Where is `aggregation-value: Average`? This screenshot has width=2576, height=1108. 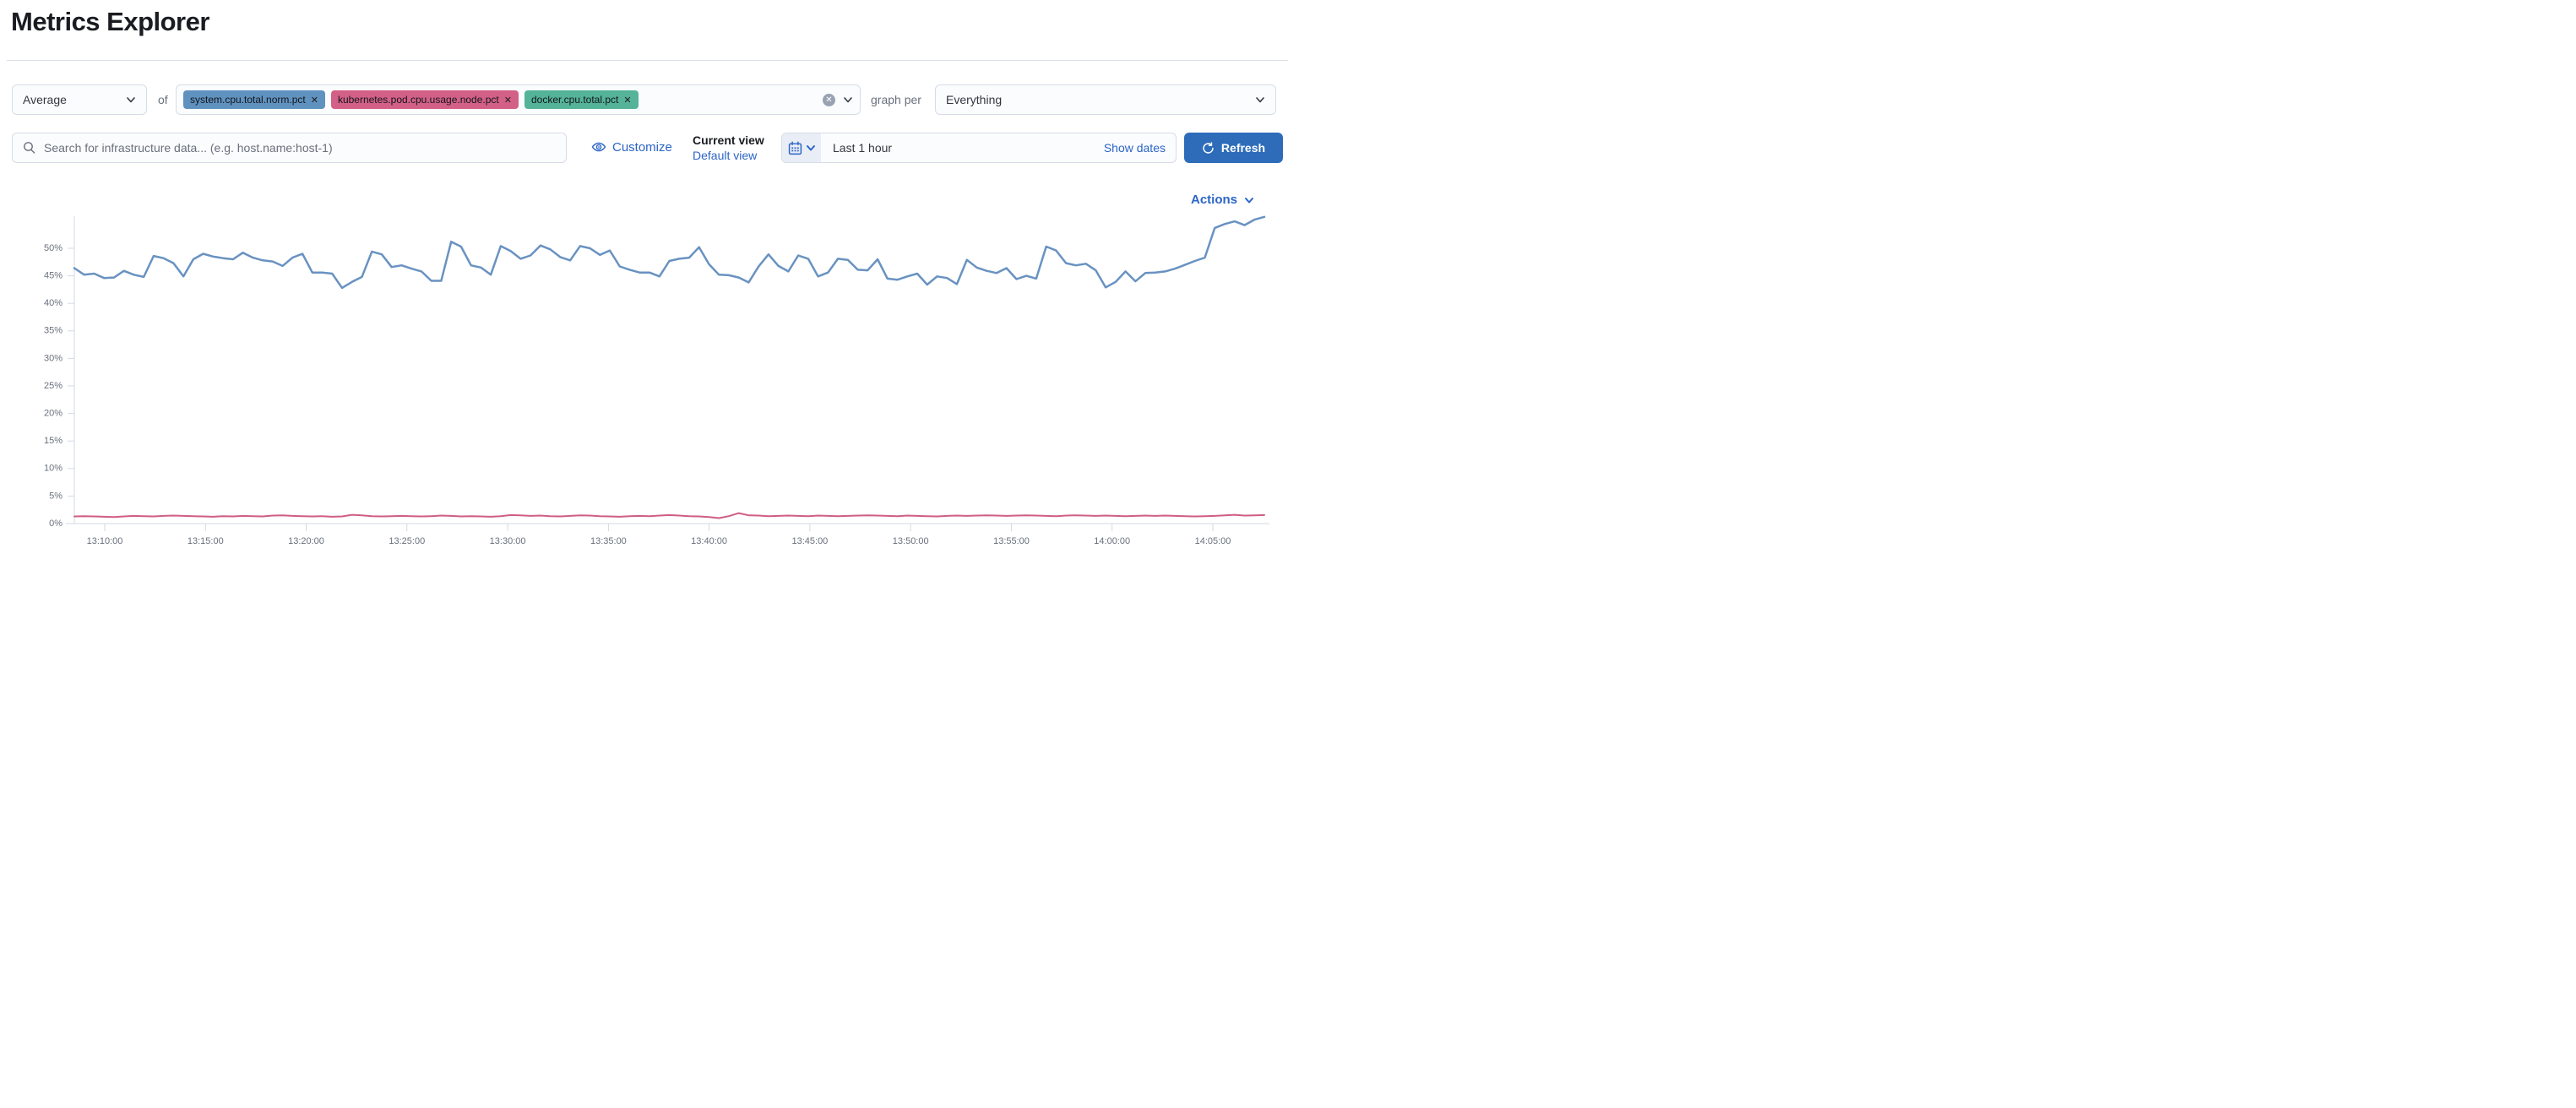
aggregation-value: Average is located at coordinates (45, 99).